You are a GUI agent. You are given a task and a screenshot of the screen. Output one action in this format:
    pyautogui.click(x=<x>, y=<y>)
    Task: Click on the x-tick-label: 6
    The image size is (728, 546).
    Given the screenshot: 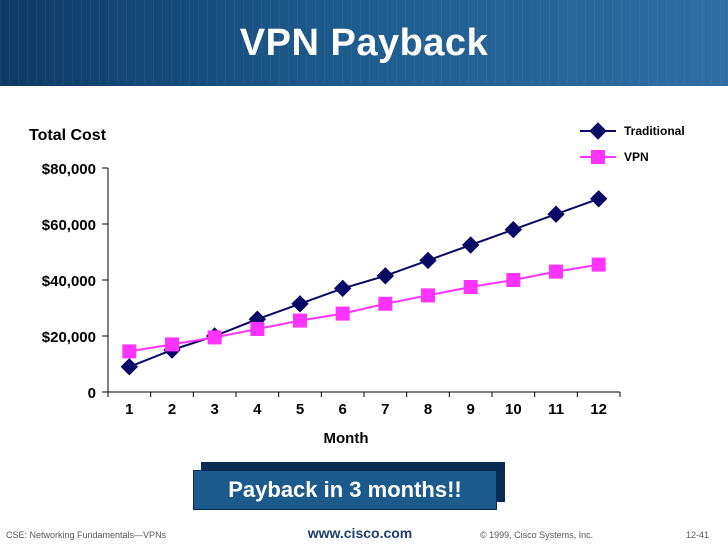 What is the action you would take?
    pyautogui.click(x=342, y=409)
    